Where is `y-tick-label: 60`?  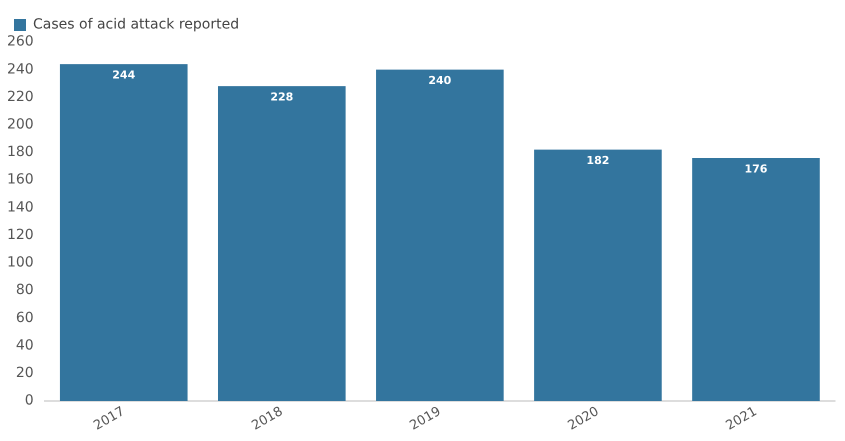 y-tick-label: 60 is located at coordinates (25, 318).